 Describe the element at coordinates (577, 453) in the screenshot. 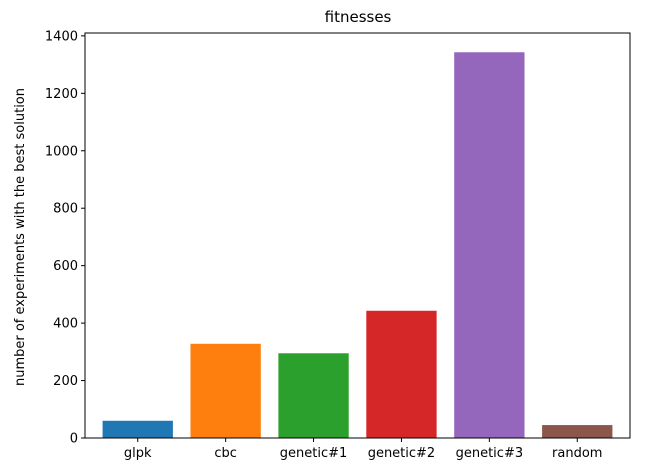

I see `x-tick-label: random` at that location.